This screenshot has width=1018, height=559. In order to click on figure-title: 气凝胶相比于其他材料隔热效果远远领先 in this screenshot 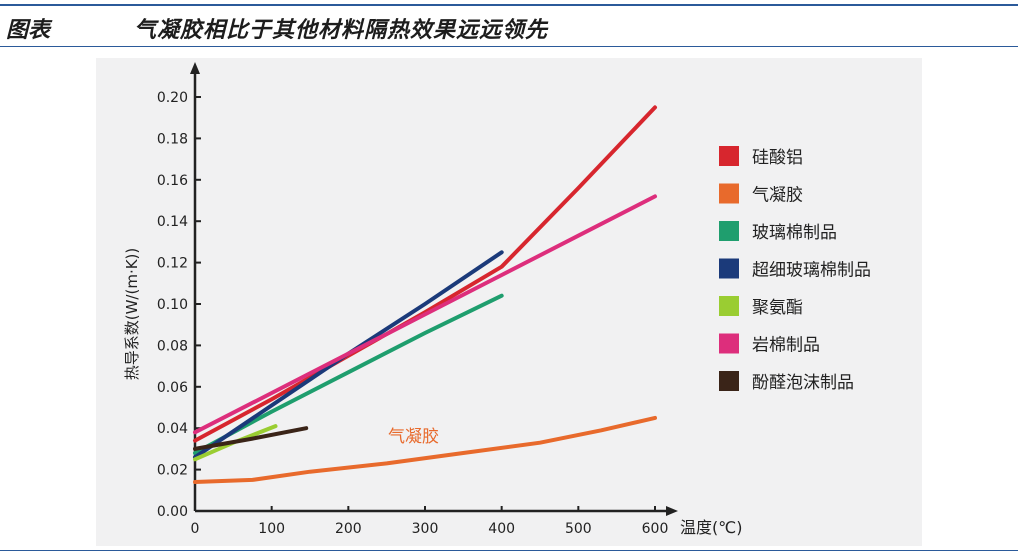, I will do `click(341, 30)`.